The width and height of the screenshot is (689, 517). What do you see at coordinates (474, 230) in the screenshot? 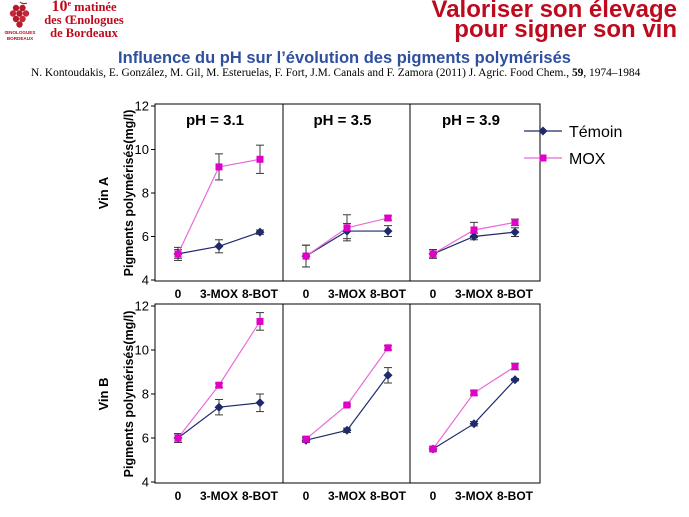
I see `data-point-mox-vin-a-ph-3-9-3-mox` at bounding box center [474, 230].